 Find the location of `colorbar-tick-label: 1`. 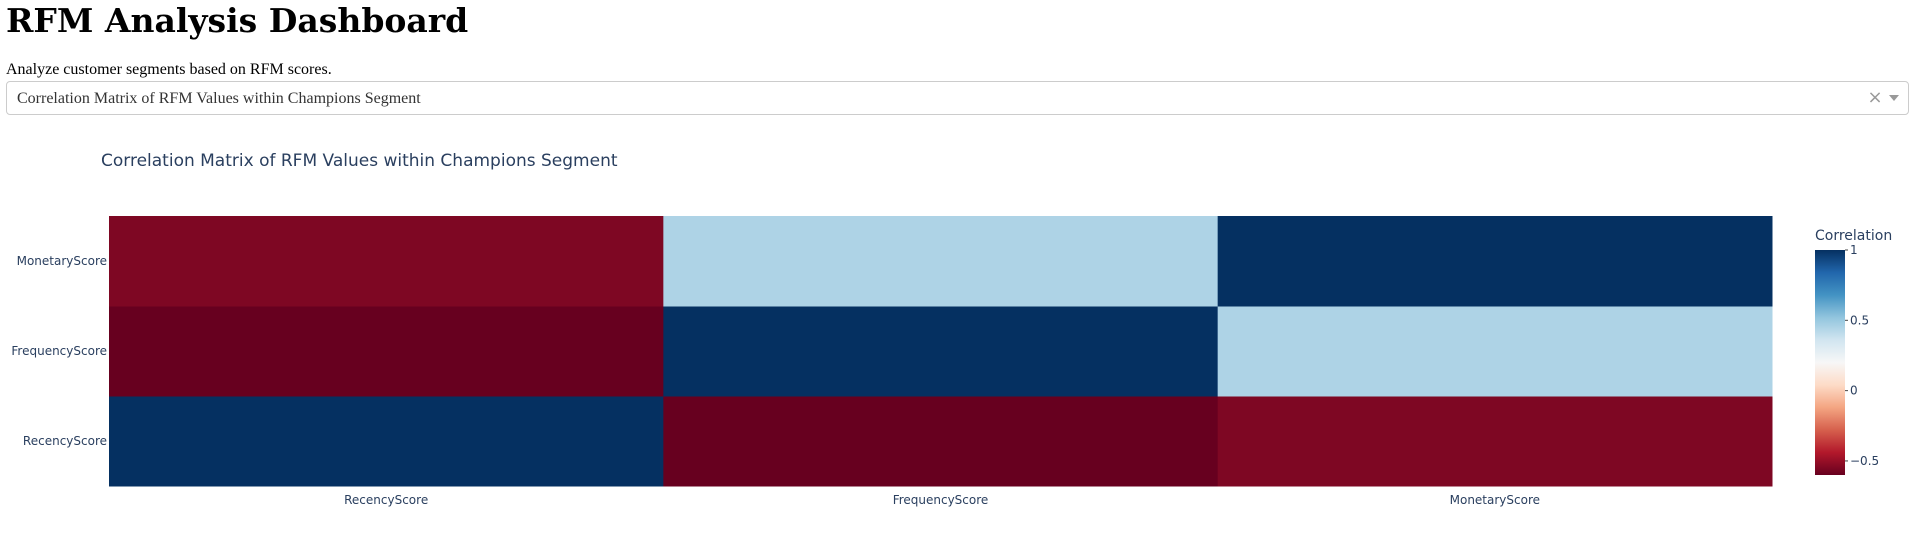

colorbar-tick-label: 1 is located at coordinates (1854, 250).